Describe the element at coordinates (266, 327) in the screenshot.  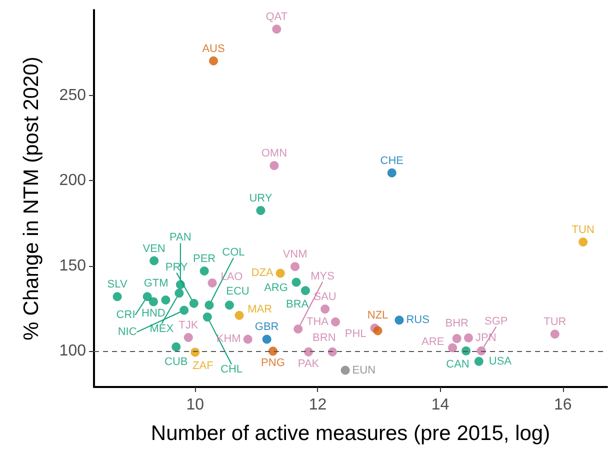
I see `annotation: GBR` at that location.